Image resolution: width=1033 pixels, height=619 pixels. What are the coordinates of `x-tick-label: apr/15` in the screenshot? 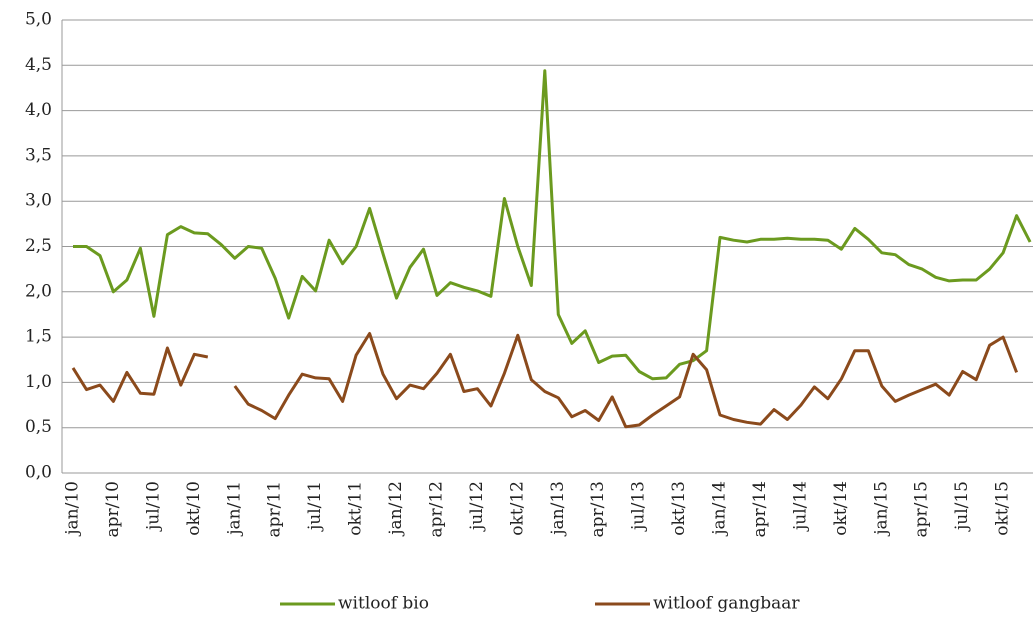 It's located at (922, 509).